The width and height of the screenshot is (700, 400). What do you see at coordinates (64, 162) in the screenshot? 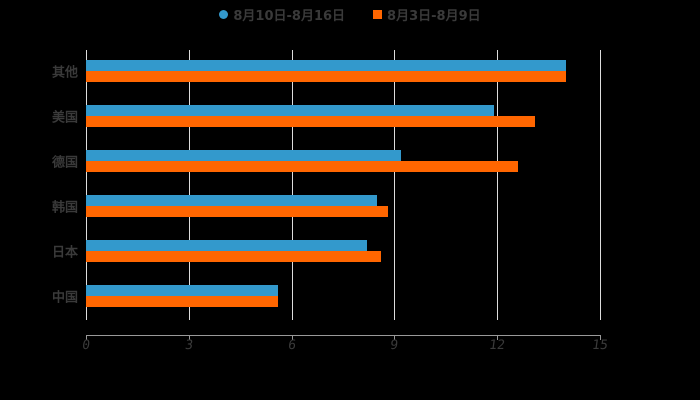
I see `category-label: 德国` at bounding box center [64, 162].